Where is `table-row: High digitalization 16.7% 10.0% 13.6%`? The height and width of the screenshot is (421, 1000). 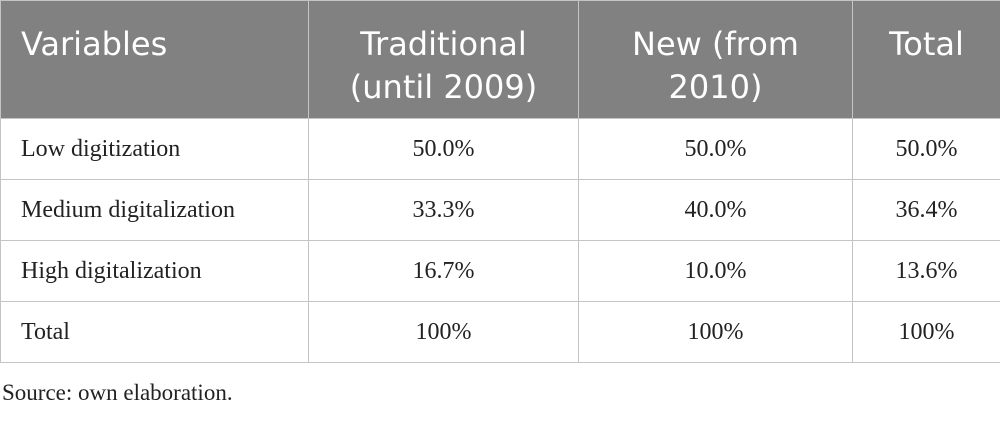 table-row: High digitalization 16.7% 10.0% 13.6% is located at coordinates (500, 271).